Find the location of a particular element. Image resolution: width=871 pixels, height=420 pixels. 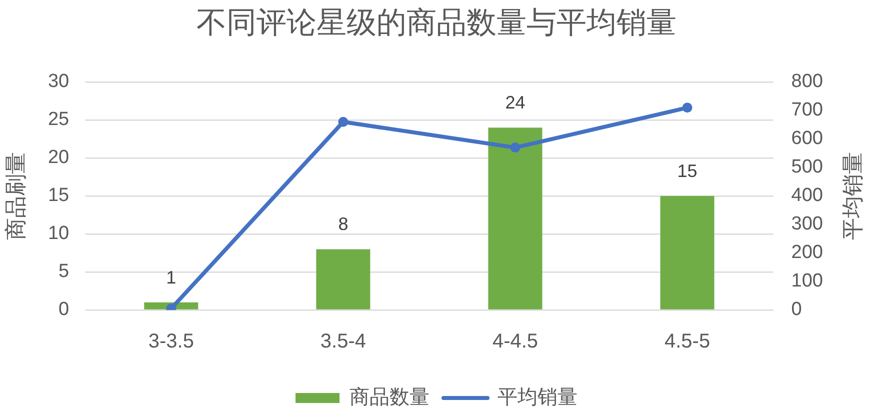

legend-label: 商品数量 is located at coordinates (390, 397).